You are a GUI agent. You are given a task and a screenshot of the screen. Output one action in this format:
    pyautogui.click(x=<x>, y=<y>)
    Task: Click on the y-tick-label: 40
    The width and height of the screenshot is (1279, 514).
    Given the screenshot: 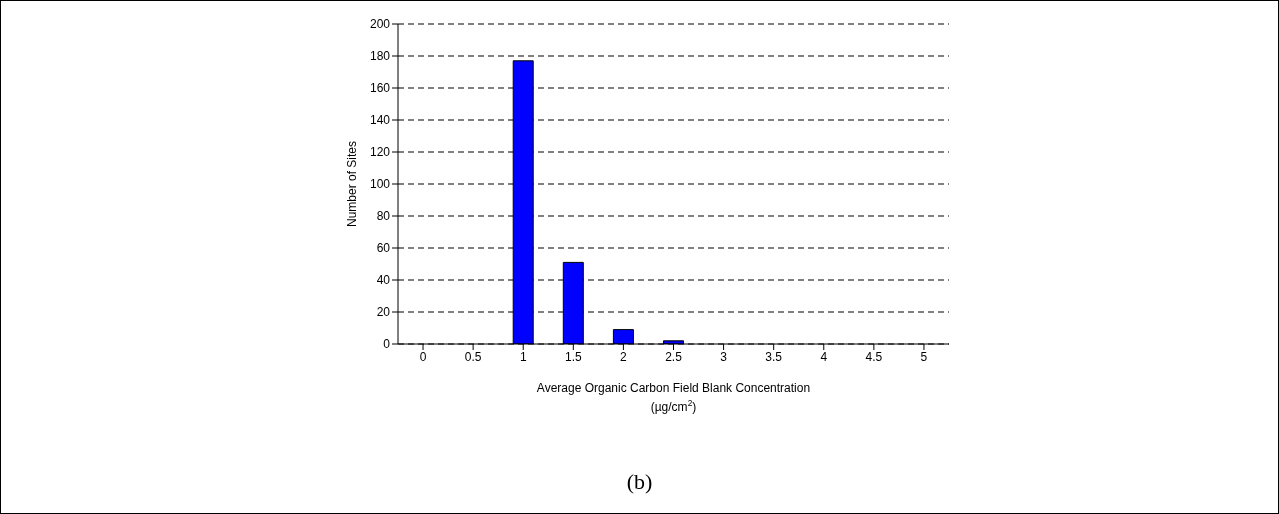 What is the action you would take?
    pyautogui.click(x=383, y=280)
    